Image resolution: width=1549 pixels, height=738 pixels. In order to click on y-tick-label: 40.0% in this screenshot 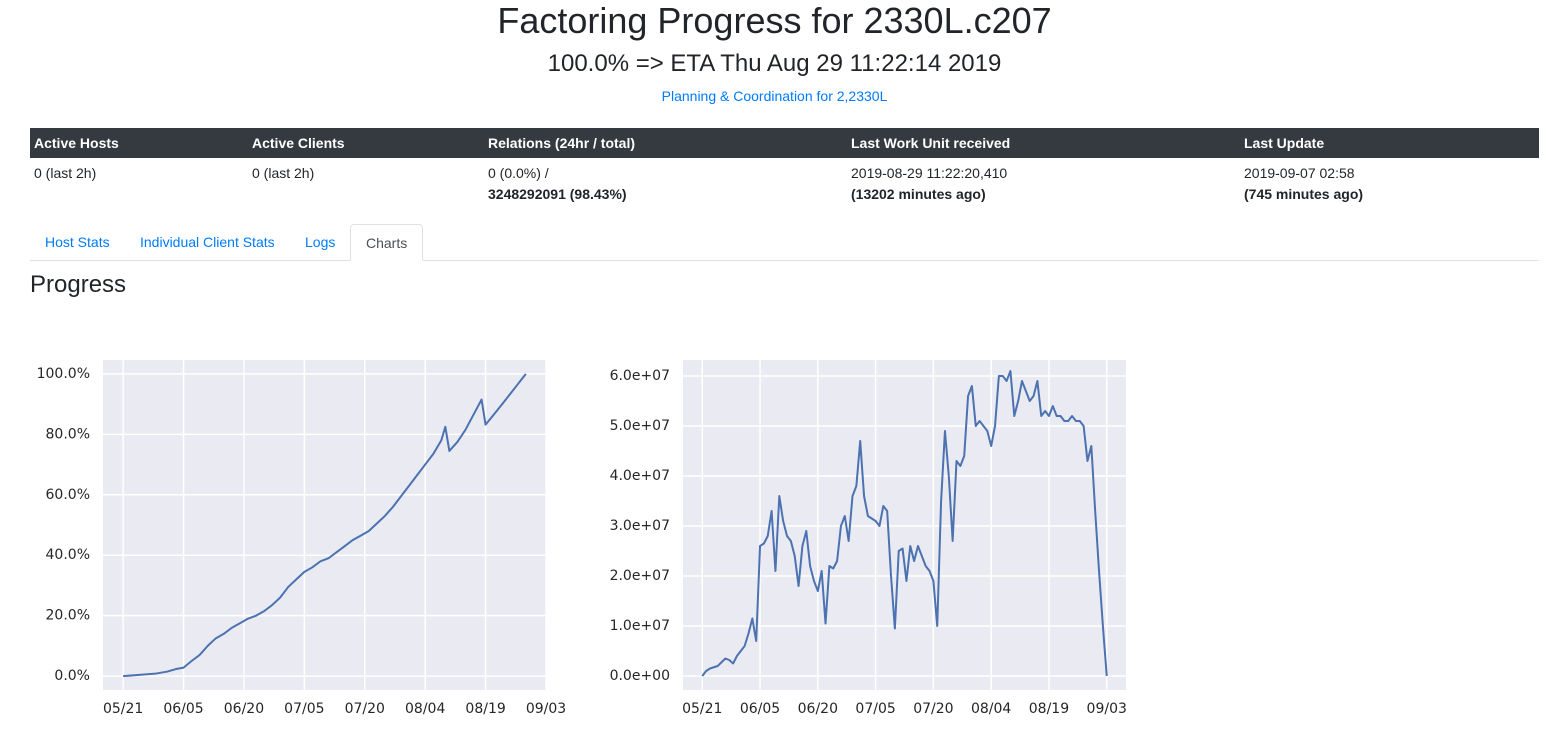, I will do `click(68, 555)`.